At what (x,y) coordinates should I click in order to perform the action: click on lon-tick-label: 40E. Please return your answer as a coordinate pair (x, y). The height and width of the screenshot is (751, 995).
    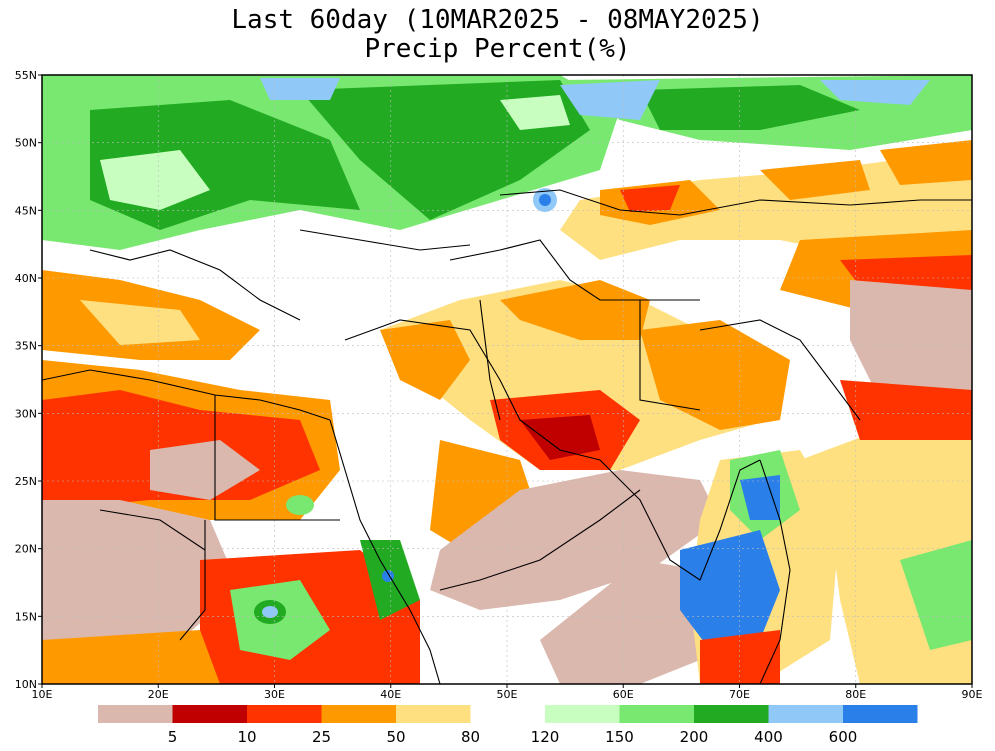
    Looking at the image, I should click on (390, 694).